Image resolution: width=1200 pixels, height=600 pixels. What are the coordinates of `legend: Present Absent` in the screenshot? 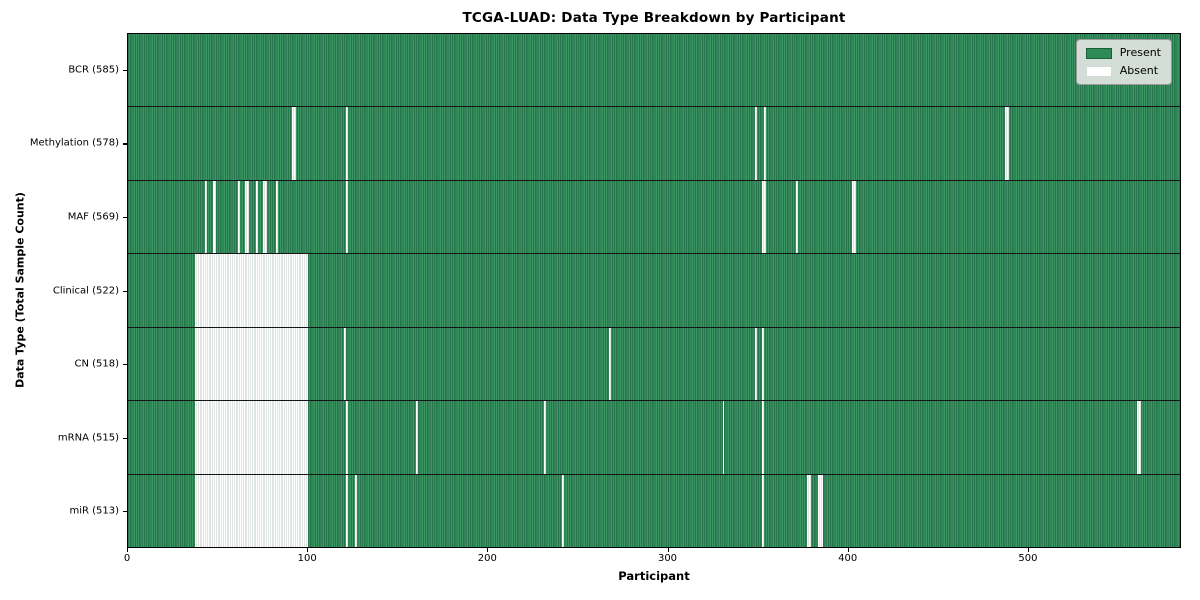 It's located at (1123, 62).